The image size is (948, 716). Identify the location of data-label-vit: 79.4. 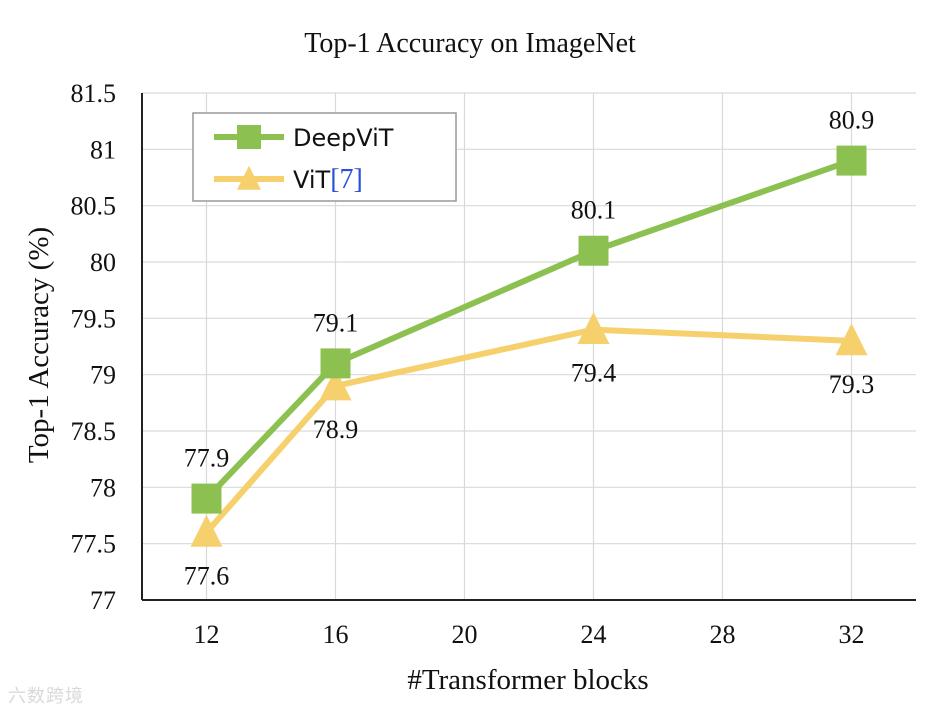
(594, 373).